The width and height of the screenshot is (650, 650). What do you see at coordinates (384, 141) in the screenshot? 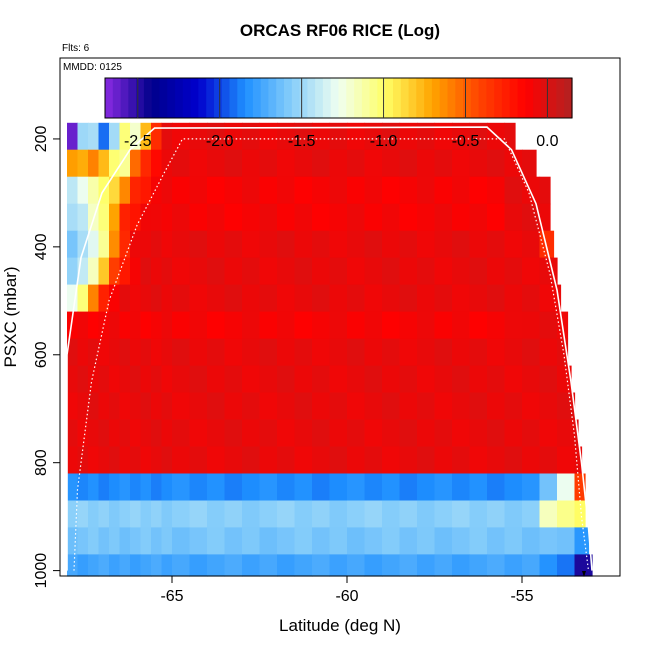
I see `colorbar-tick-label: -1.0` at bounding box center [384, 141].